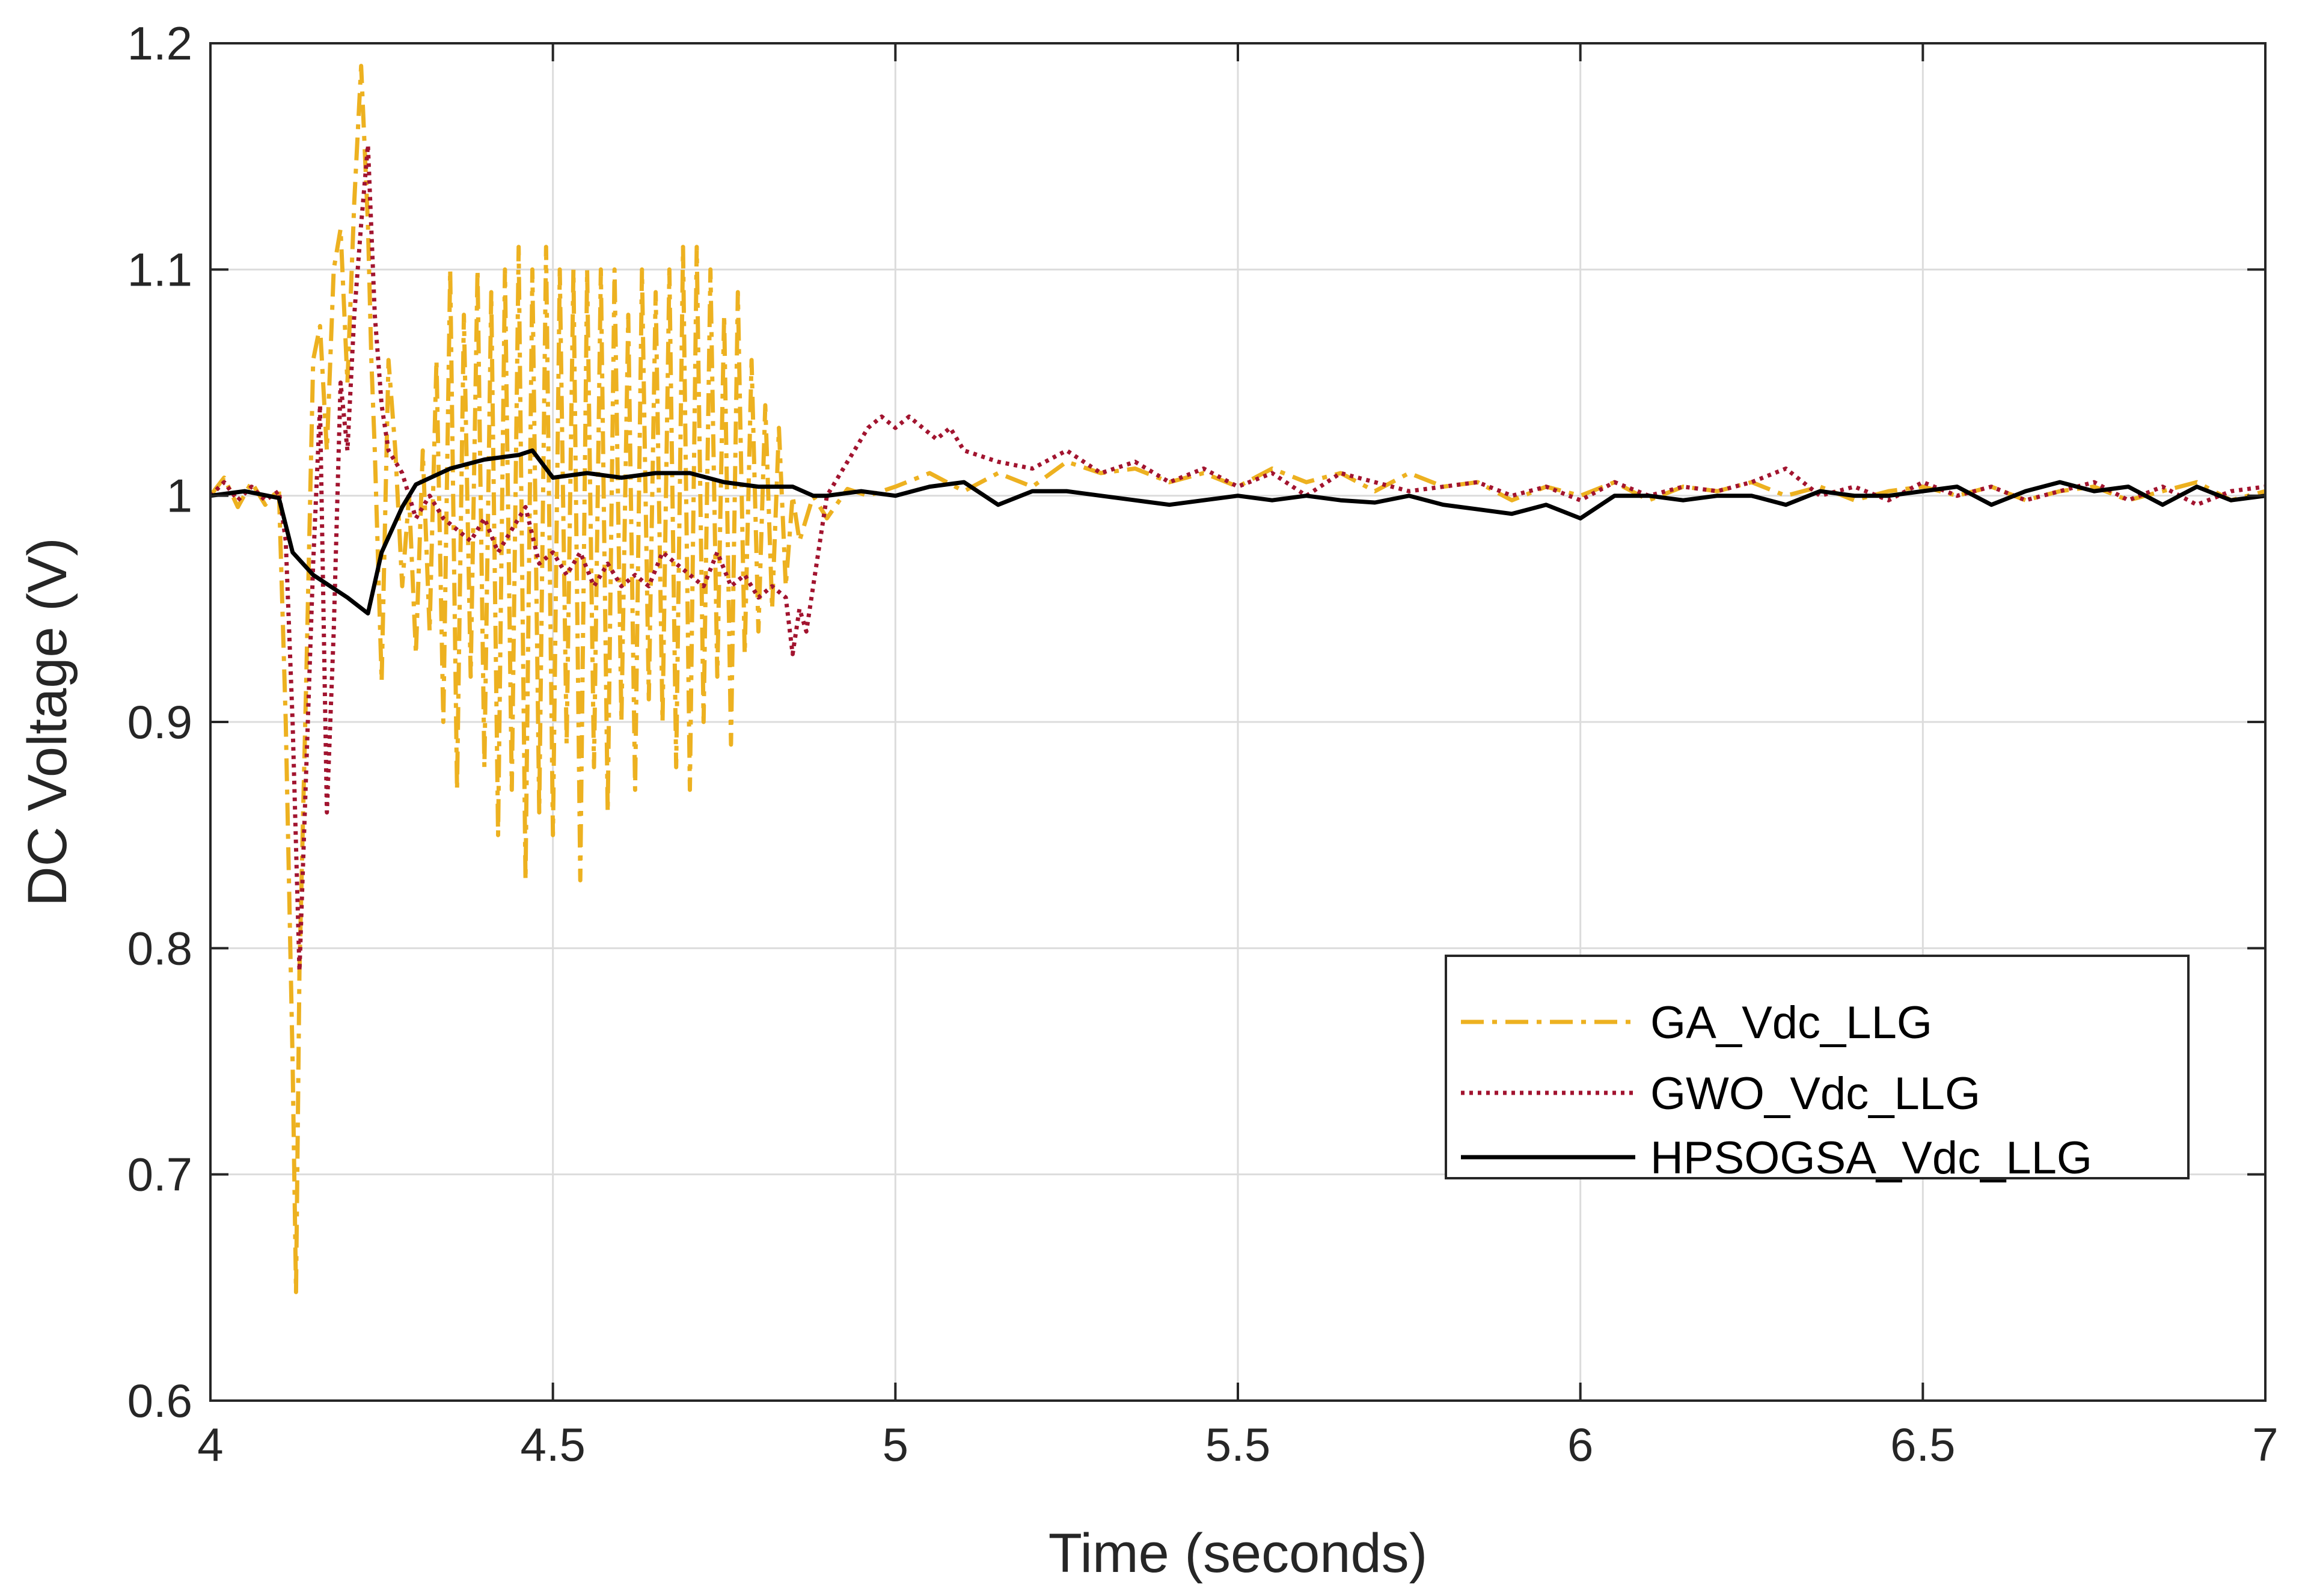  What do you see at coordinates (1238, 1553) in the screenshot?
I see `x-axis-label: Time (seconds)` at bounding box center [1238, 1553].